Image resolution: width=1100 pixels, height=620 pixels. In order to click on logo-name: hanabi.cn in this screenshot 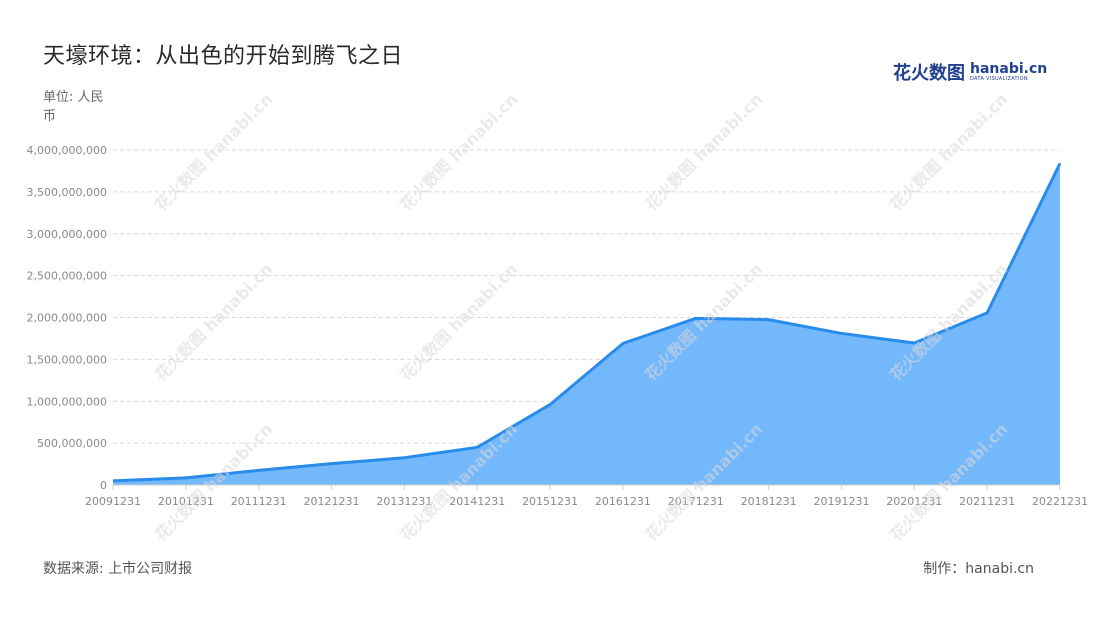, I will do `click(1009, 69)`.